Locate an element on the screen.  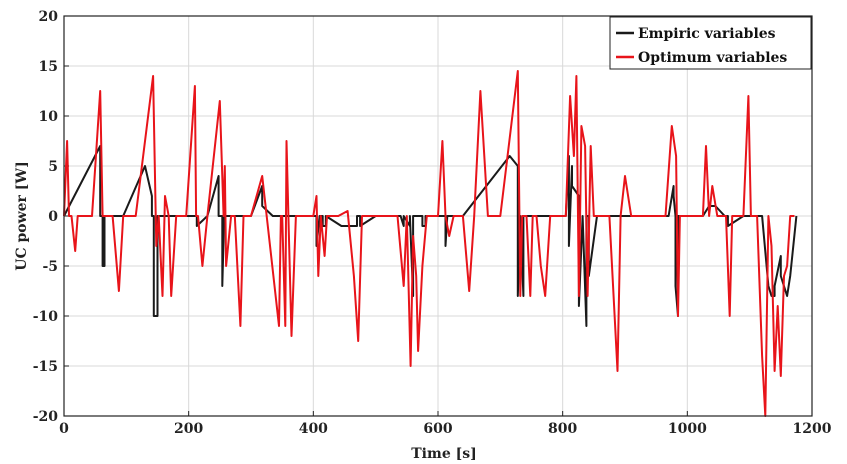
x-axis-label: Time [s] is located at coordinates (443, 454).